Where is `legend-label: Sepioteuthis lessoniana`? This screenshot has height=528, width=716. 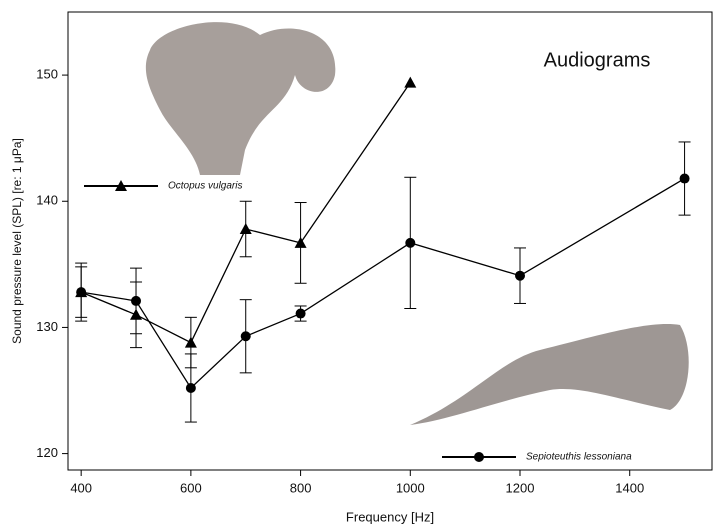 legend-label: Sepioteuthis lessoniana is located at coordinates (579, 457).